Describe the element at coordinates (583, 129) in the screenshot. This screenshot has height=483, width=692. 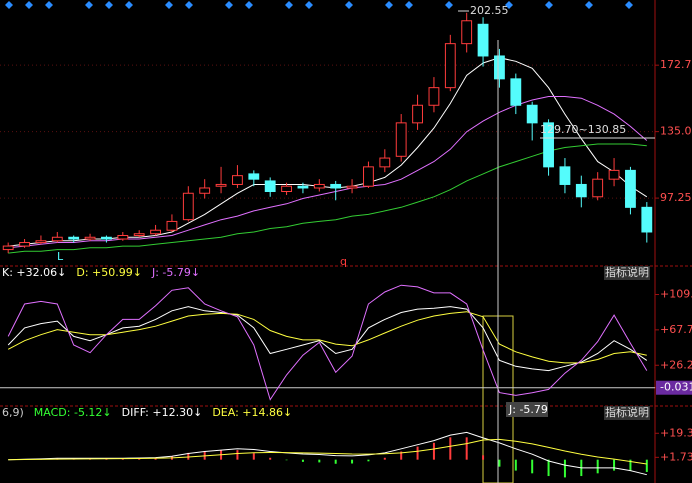
I see `annotation: 129.70~130.85` at that location.